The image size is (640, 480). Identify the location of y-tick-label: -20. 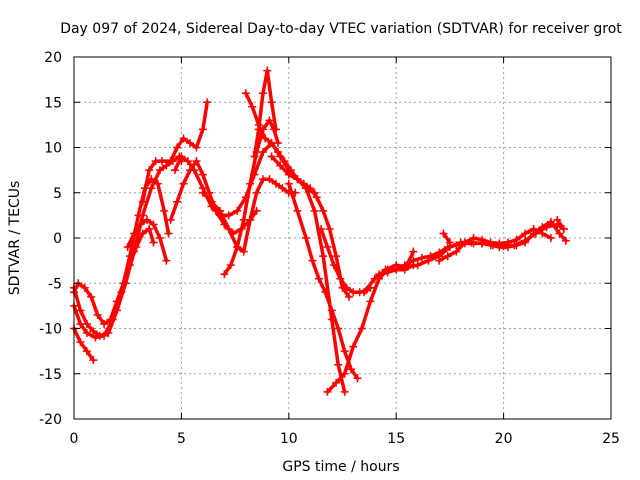
(50, 420).